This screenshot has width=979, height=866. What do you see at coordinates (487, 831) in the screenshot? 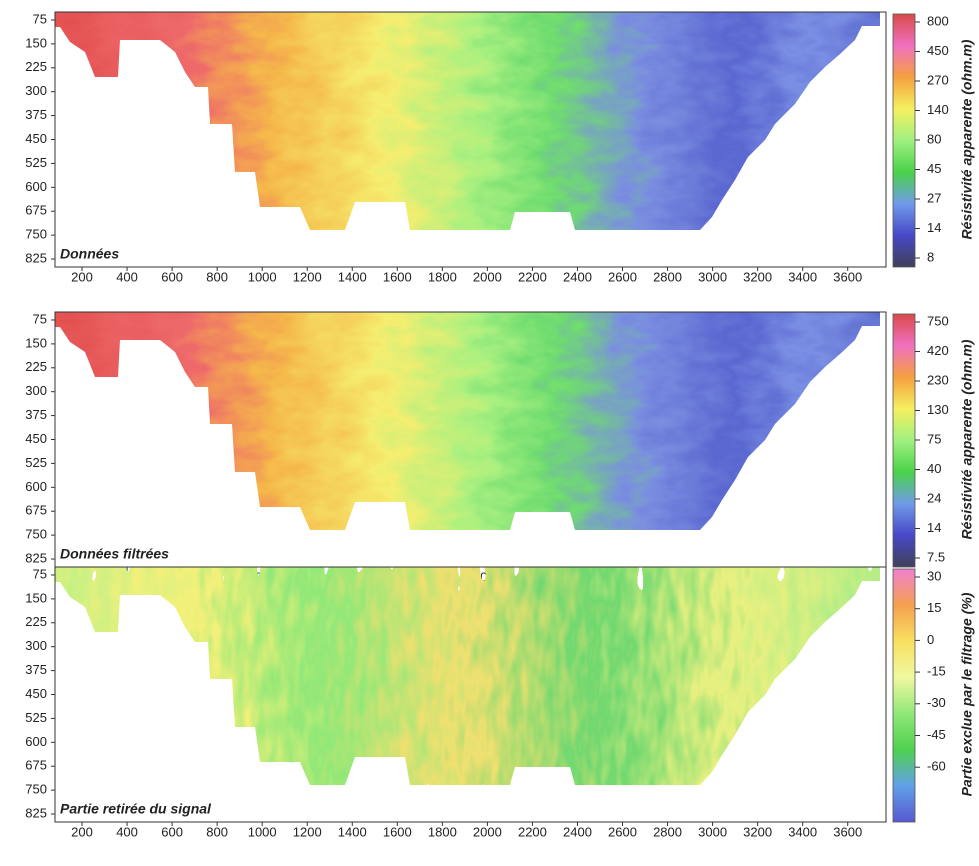
I see `x-tick-label: 2000` at bounding box center [487, 831].